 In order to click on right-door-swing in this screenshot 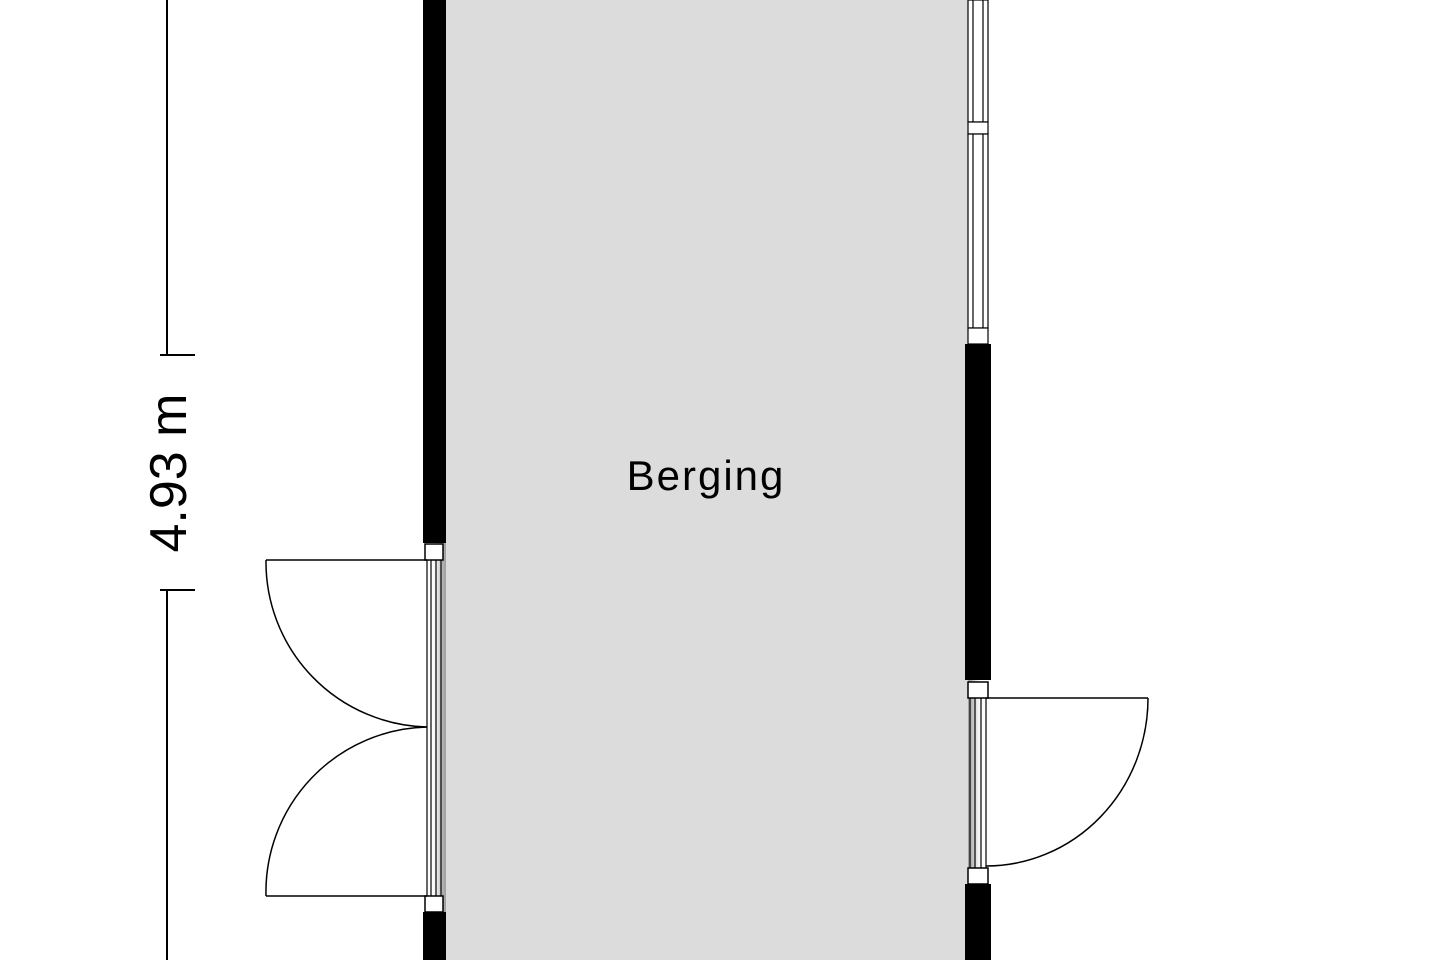, I will do `click(1067, 782)`.